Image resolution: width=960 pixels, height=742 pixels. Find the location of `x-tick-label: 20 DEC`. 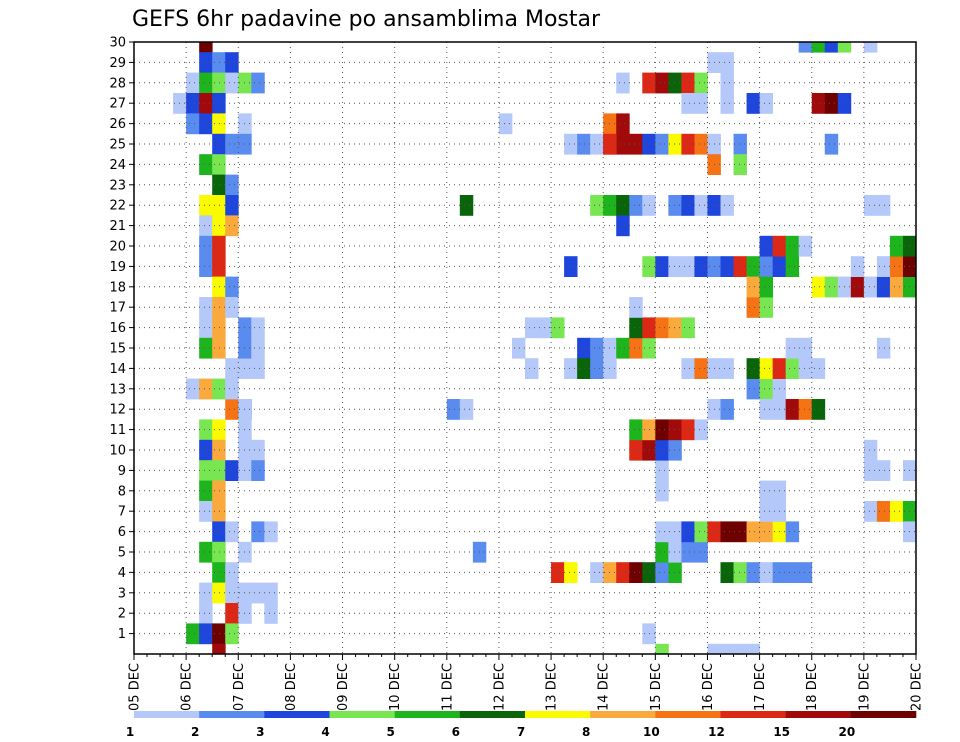

x-tick-label: 20 DEC is located at coordinates (917, 687).